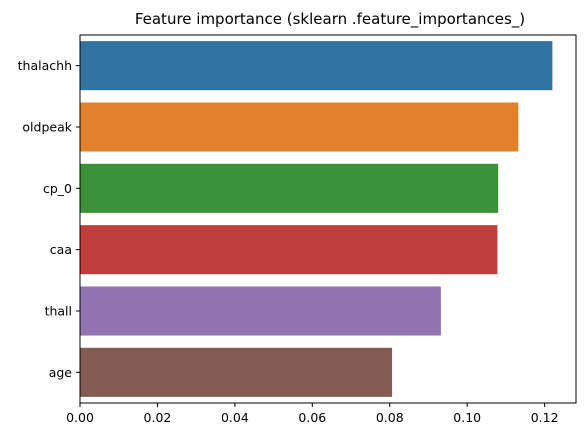 Image resolution: width=586 pixels, height=435 pixels. Describe the element at coordinates (260, 311) in the screenshot. I see `bar-thall` at that location.